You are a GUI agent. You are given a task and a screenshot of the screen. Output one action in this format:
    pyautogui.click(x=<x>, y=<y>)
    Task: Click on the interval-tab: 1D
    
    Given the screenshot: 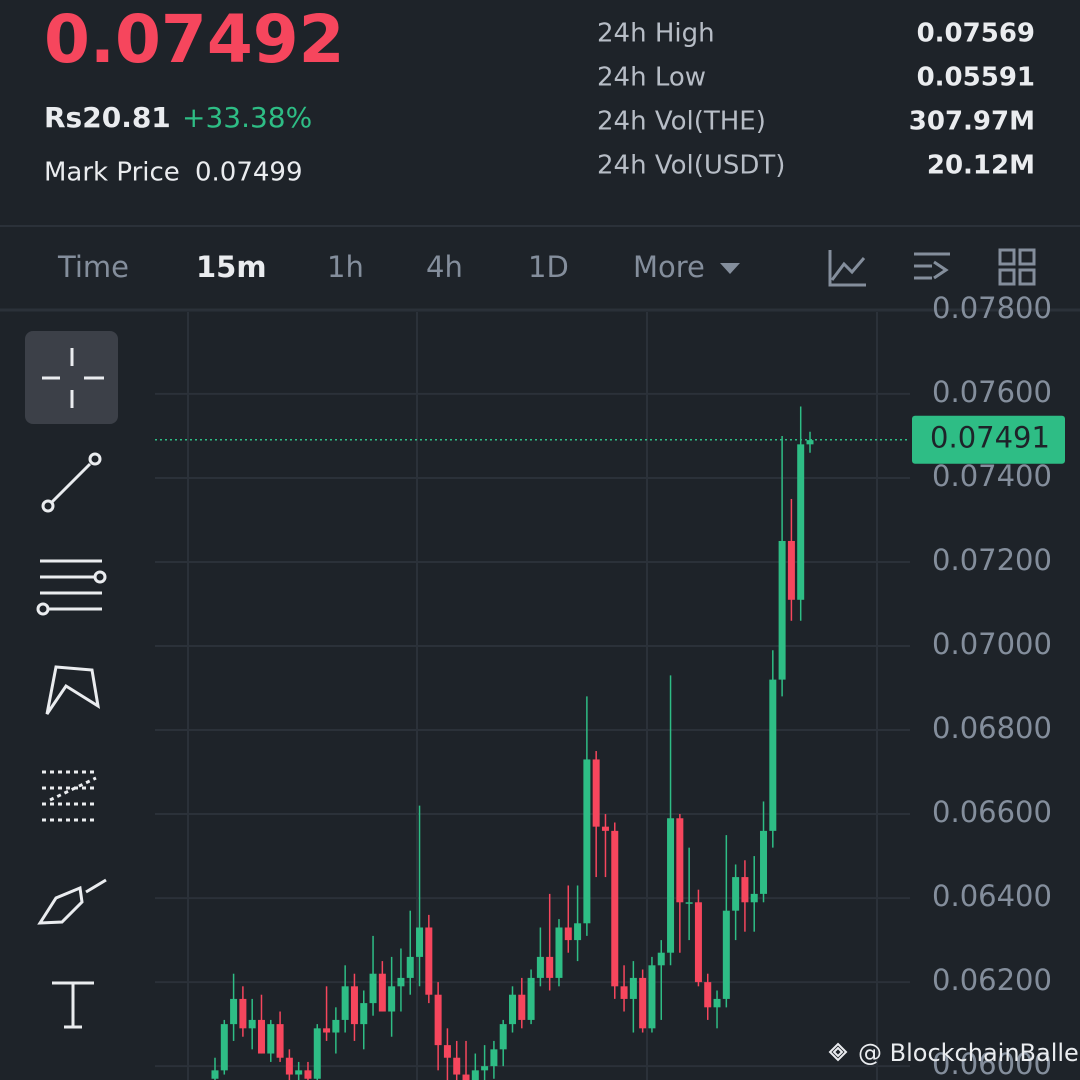 What is the action you would take?
    pyautogui.click(x=548, y=267)
    